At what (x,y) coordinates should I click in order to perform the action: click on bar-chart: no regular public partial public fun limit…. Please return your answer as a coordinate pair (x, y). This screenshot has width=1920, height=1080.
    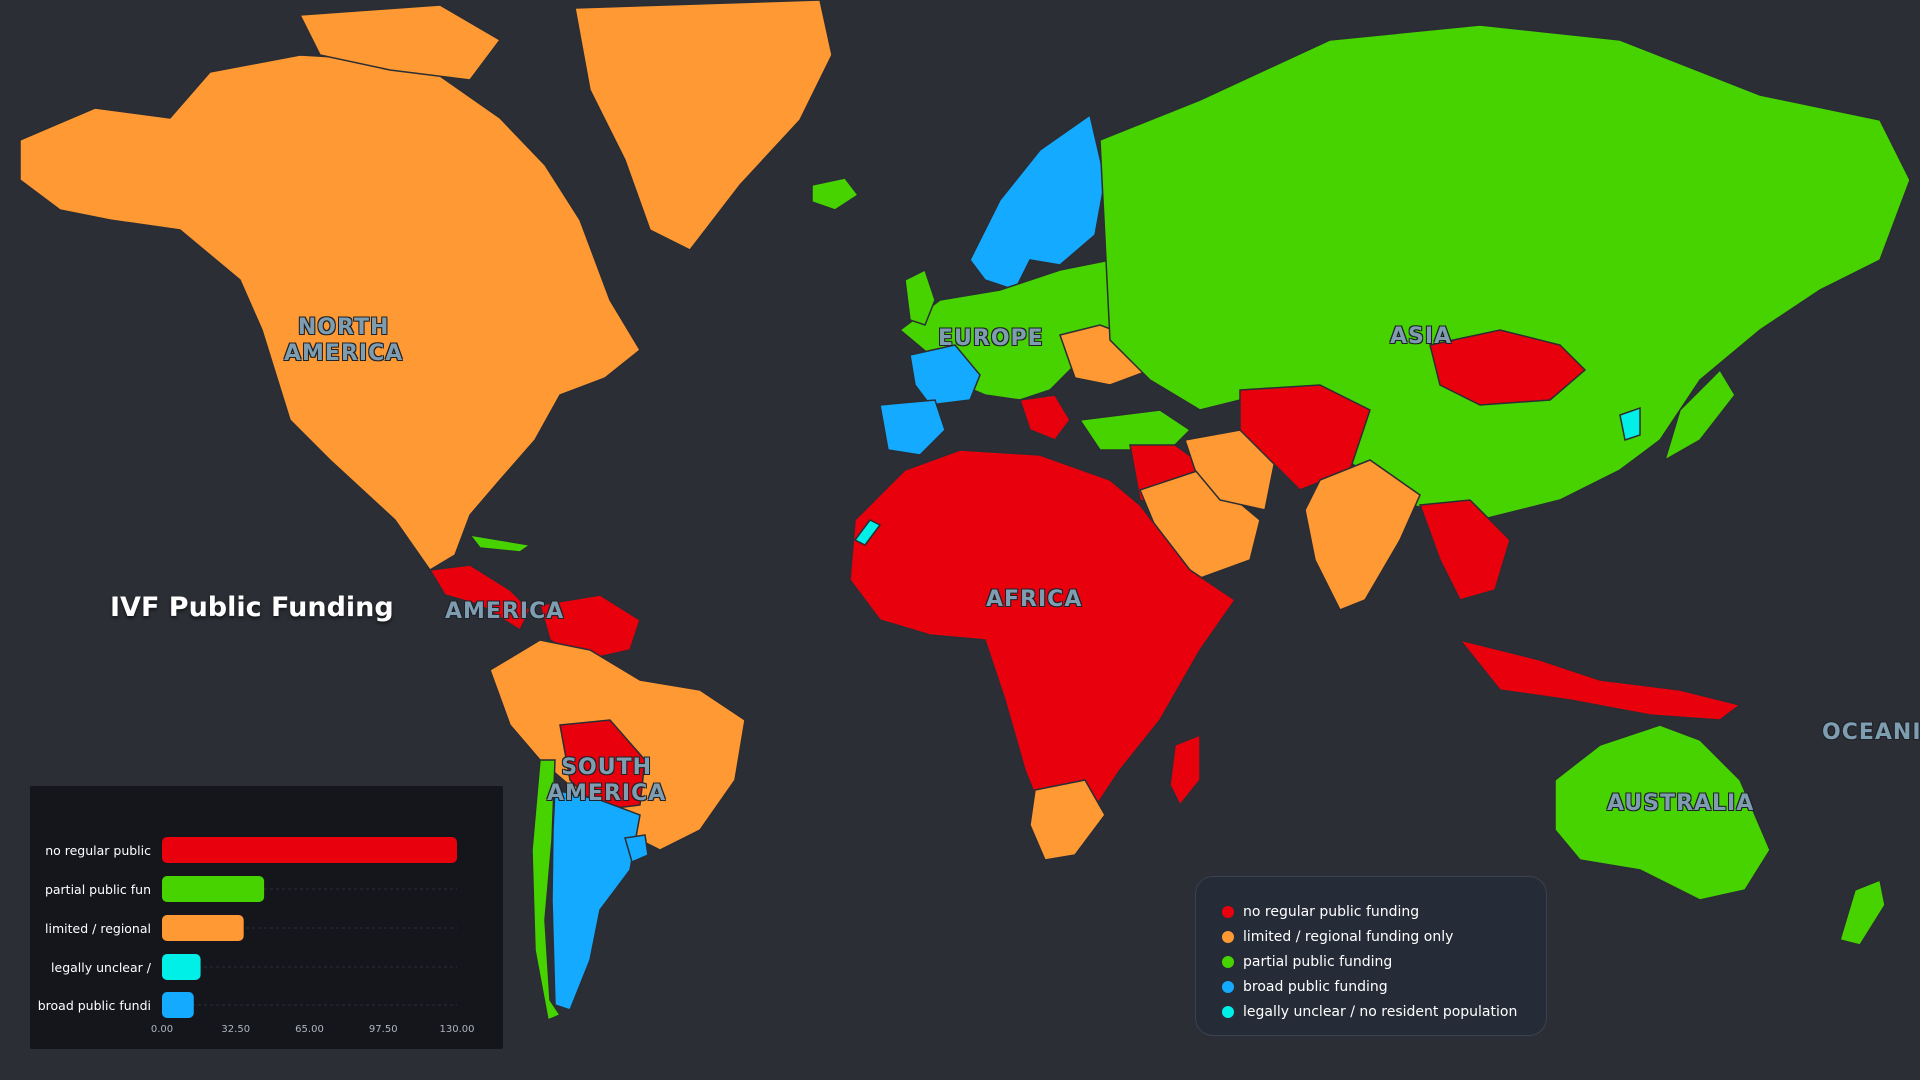
    Looking at the image, I should click on (256, 936).